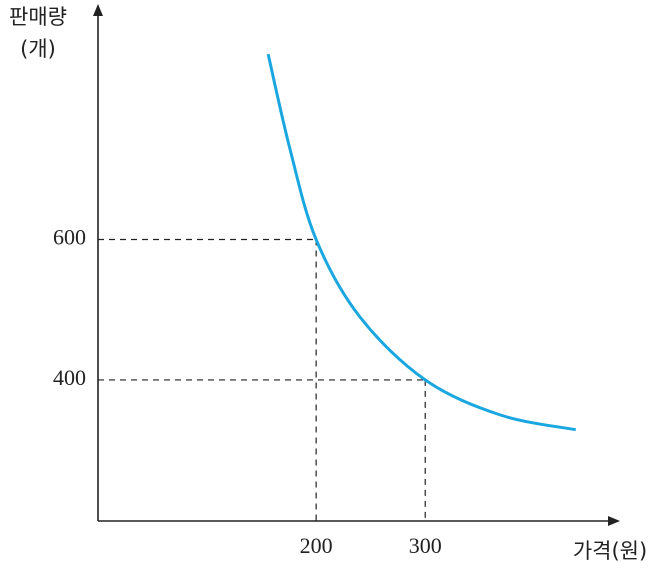 Image resolution: width=666 pixels, height=572 pixels. I want to click on y-axis-label: 판매량, so click(38, 17).